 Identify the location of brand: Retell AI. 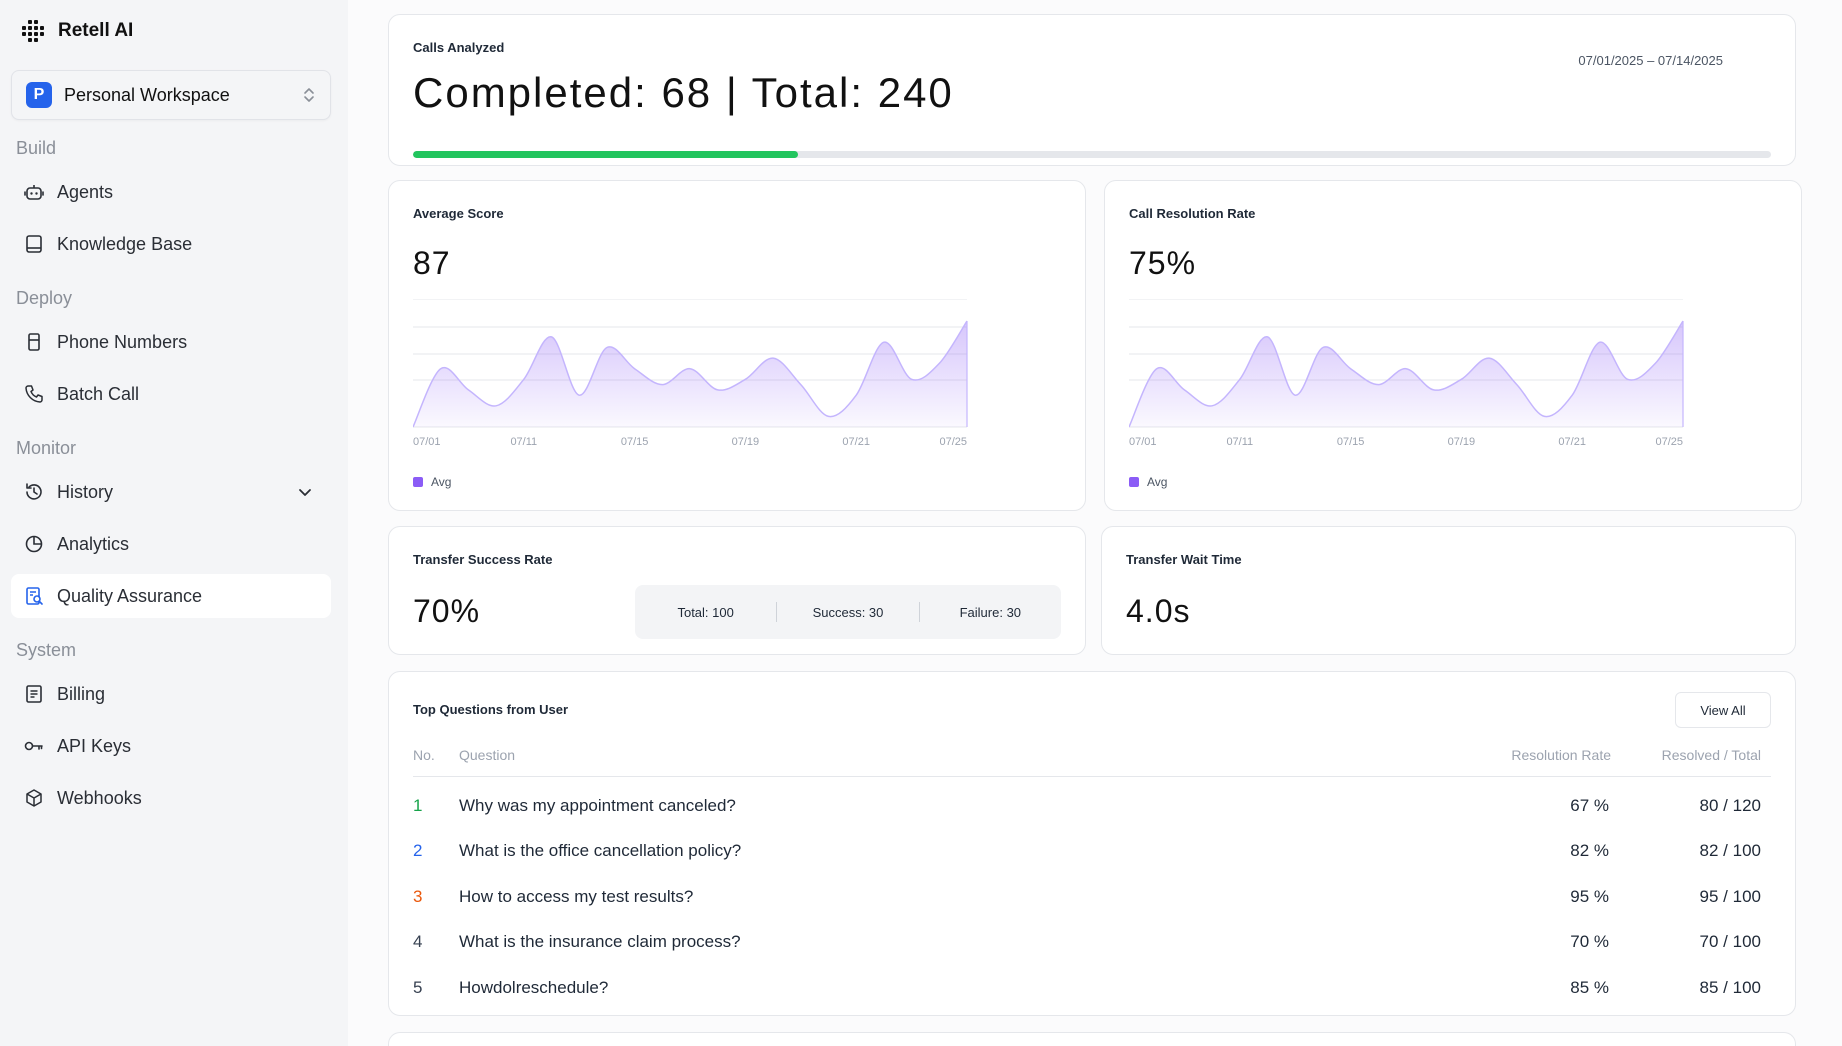
(76, 31).